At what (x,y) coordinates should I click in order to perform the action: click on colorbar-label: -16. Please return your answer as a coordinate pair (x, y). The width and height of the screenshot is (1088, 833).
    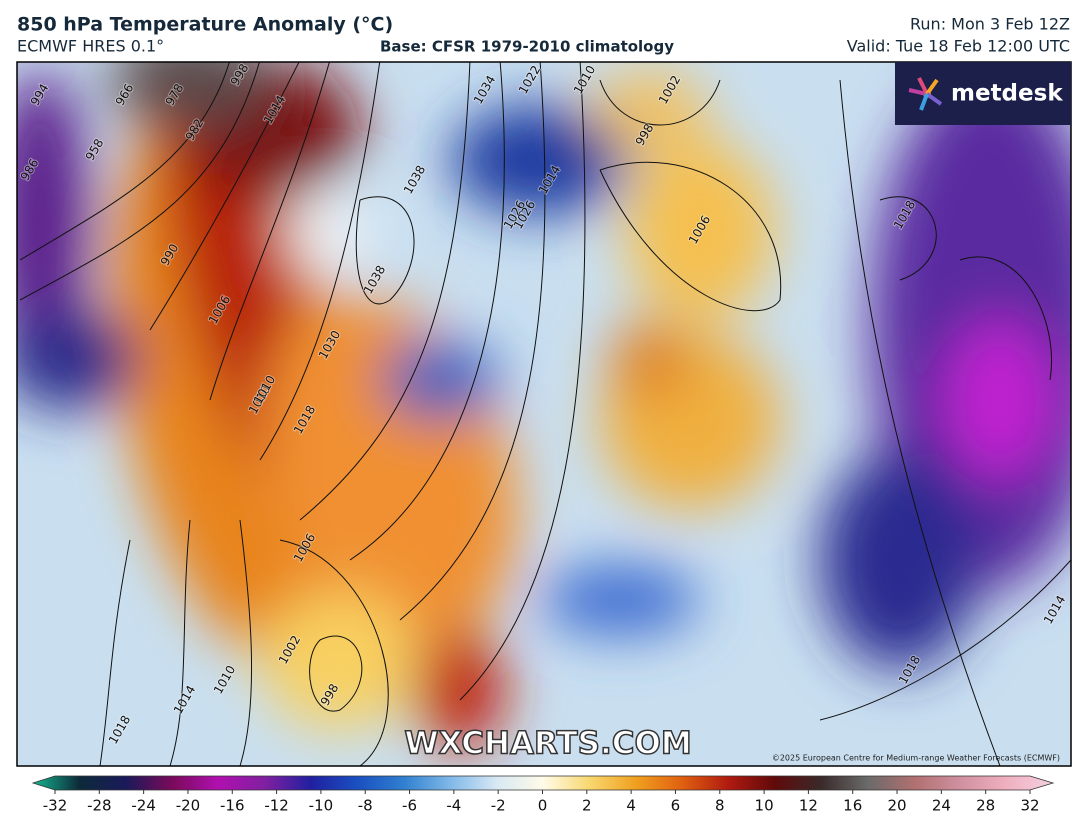
    Looking at the image, I should click on (232, 806).